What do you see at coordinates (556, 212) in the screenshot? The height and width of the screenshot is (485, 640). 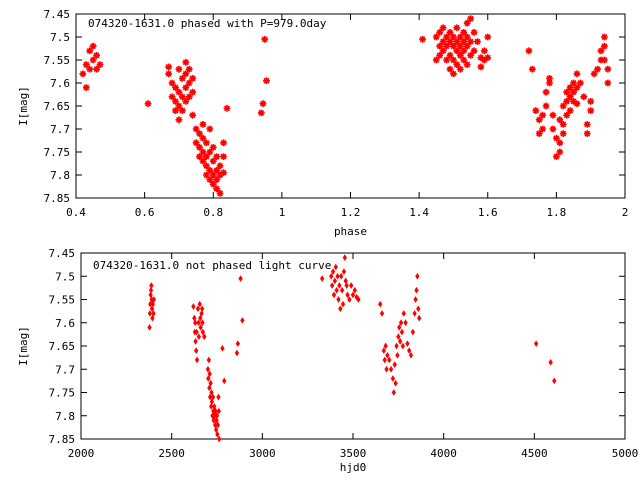 I see `x-tick-label: 1.8` at bounding box center [556, 212].